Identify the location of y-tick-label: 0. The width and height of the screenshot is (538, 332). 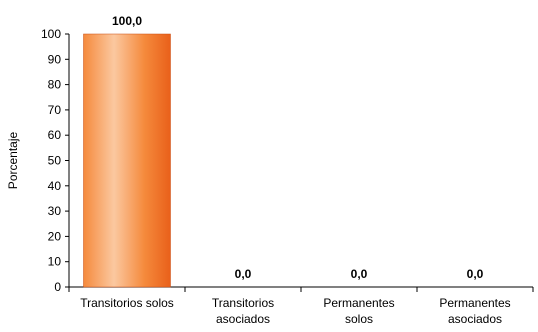
(57, 287).